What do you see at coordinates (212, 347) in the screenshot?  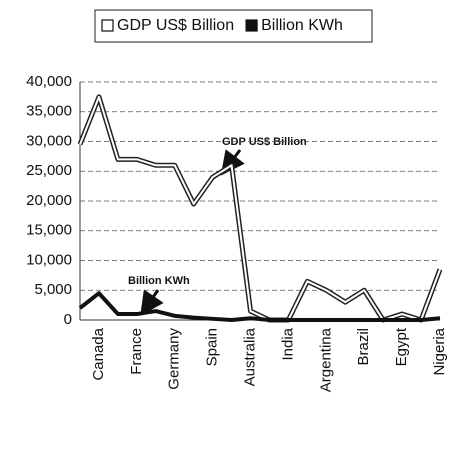 I see `x-tick-label: Spain` at bounding box center [212, 347].